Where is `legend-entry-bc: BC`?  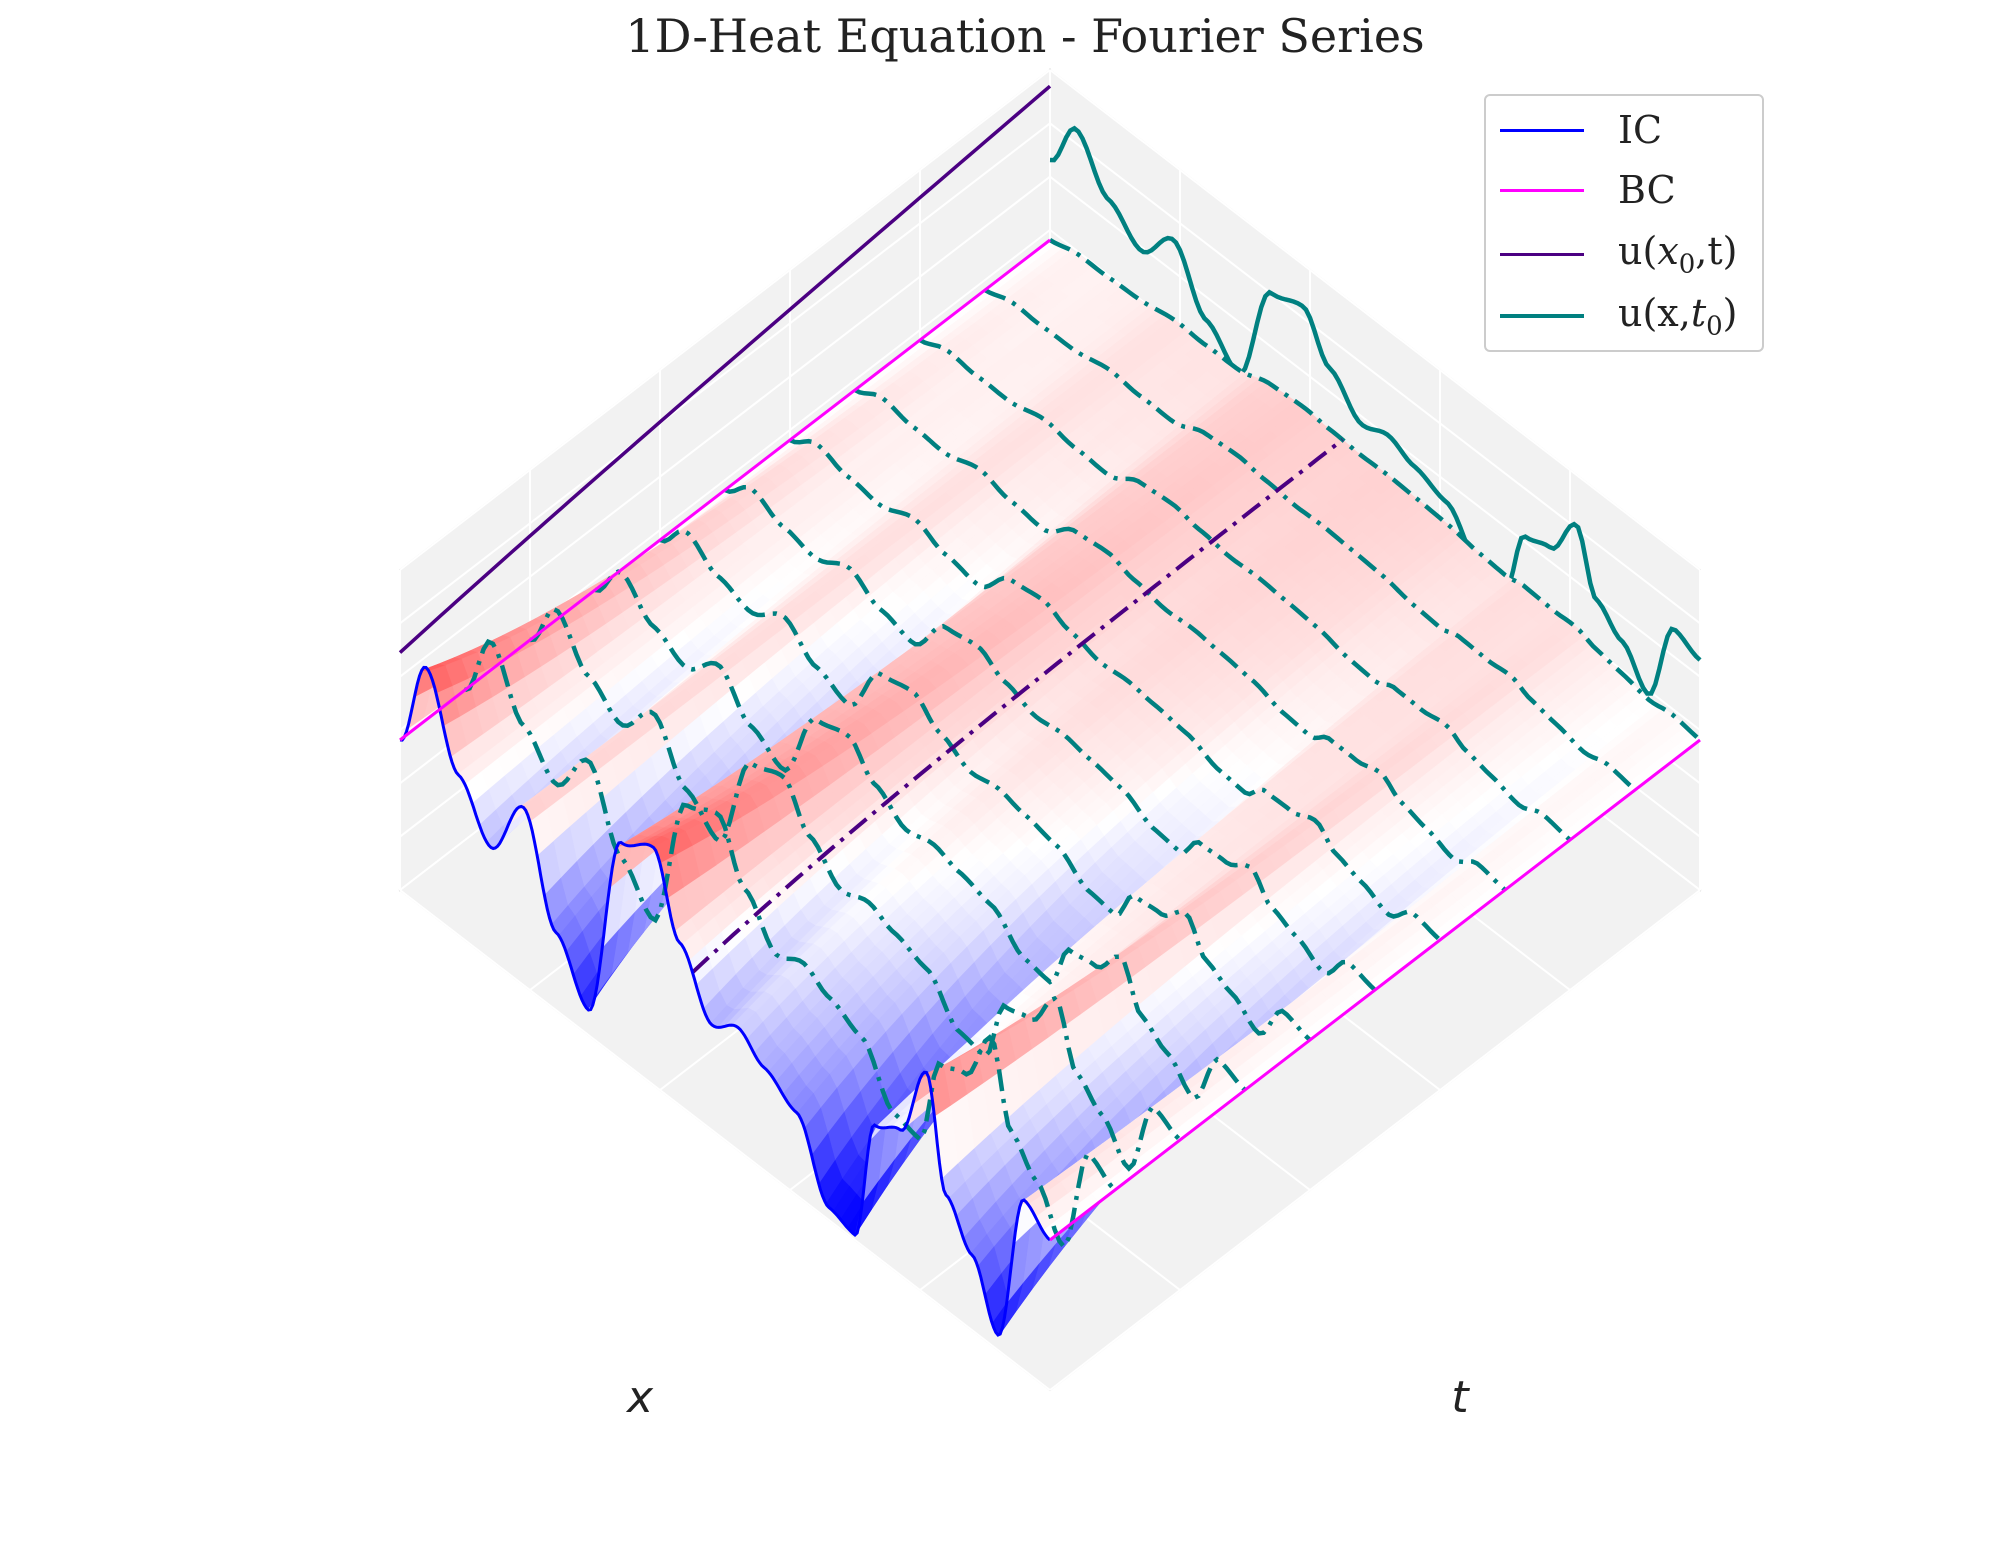 legend-entry-bc: BC is located at coordinates (1588, 190).